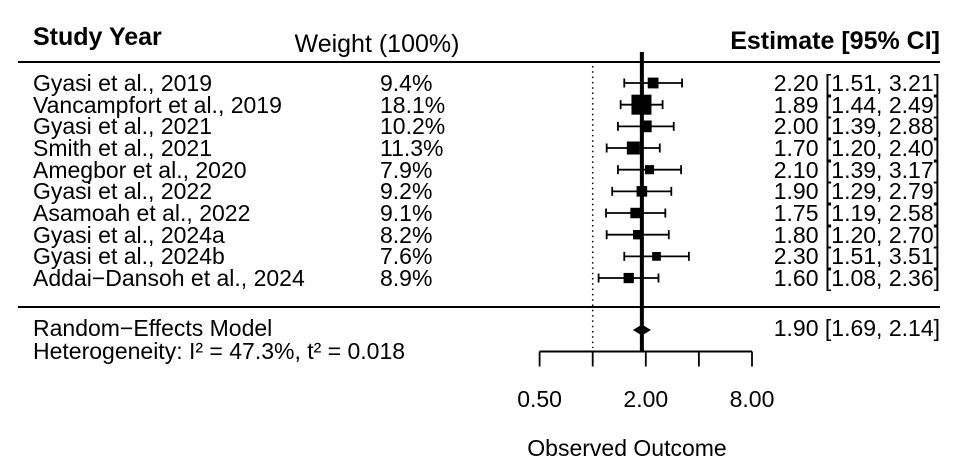  What do you see at coordinates (539, 399) in the screenshot?
I see `axis-tick-label: 0.50` at bounding box center [539, 399].